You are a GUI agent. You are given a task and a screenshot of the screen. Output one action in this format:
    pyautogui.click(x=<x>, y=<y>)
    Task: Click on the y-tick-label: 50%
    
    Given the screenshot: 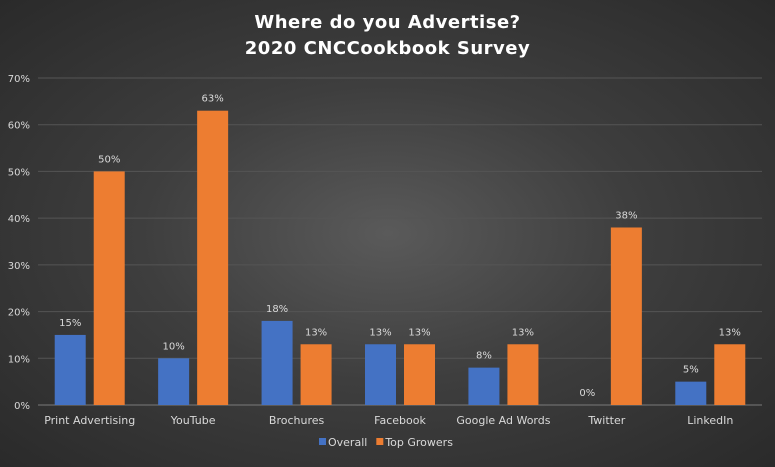 What is the action you would take?
    pyautogui.click(x=19, y=172)
    